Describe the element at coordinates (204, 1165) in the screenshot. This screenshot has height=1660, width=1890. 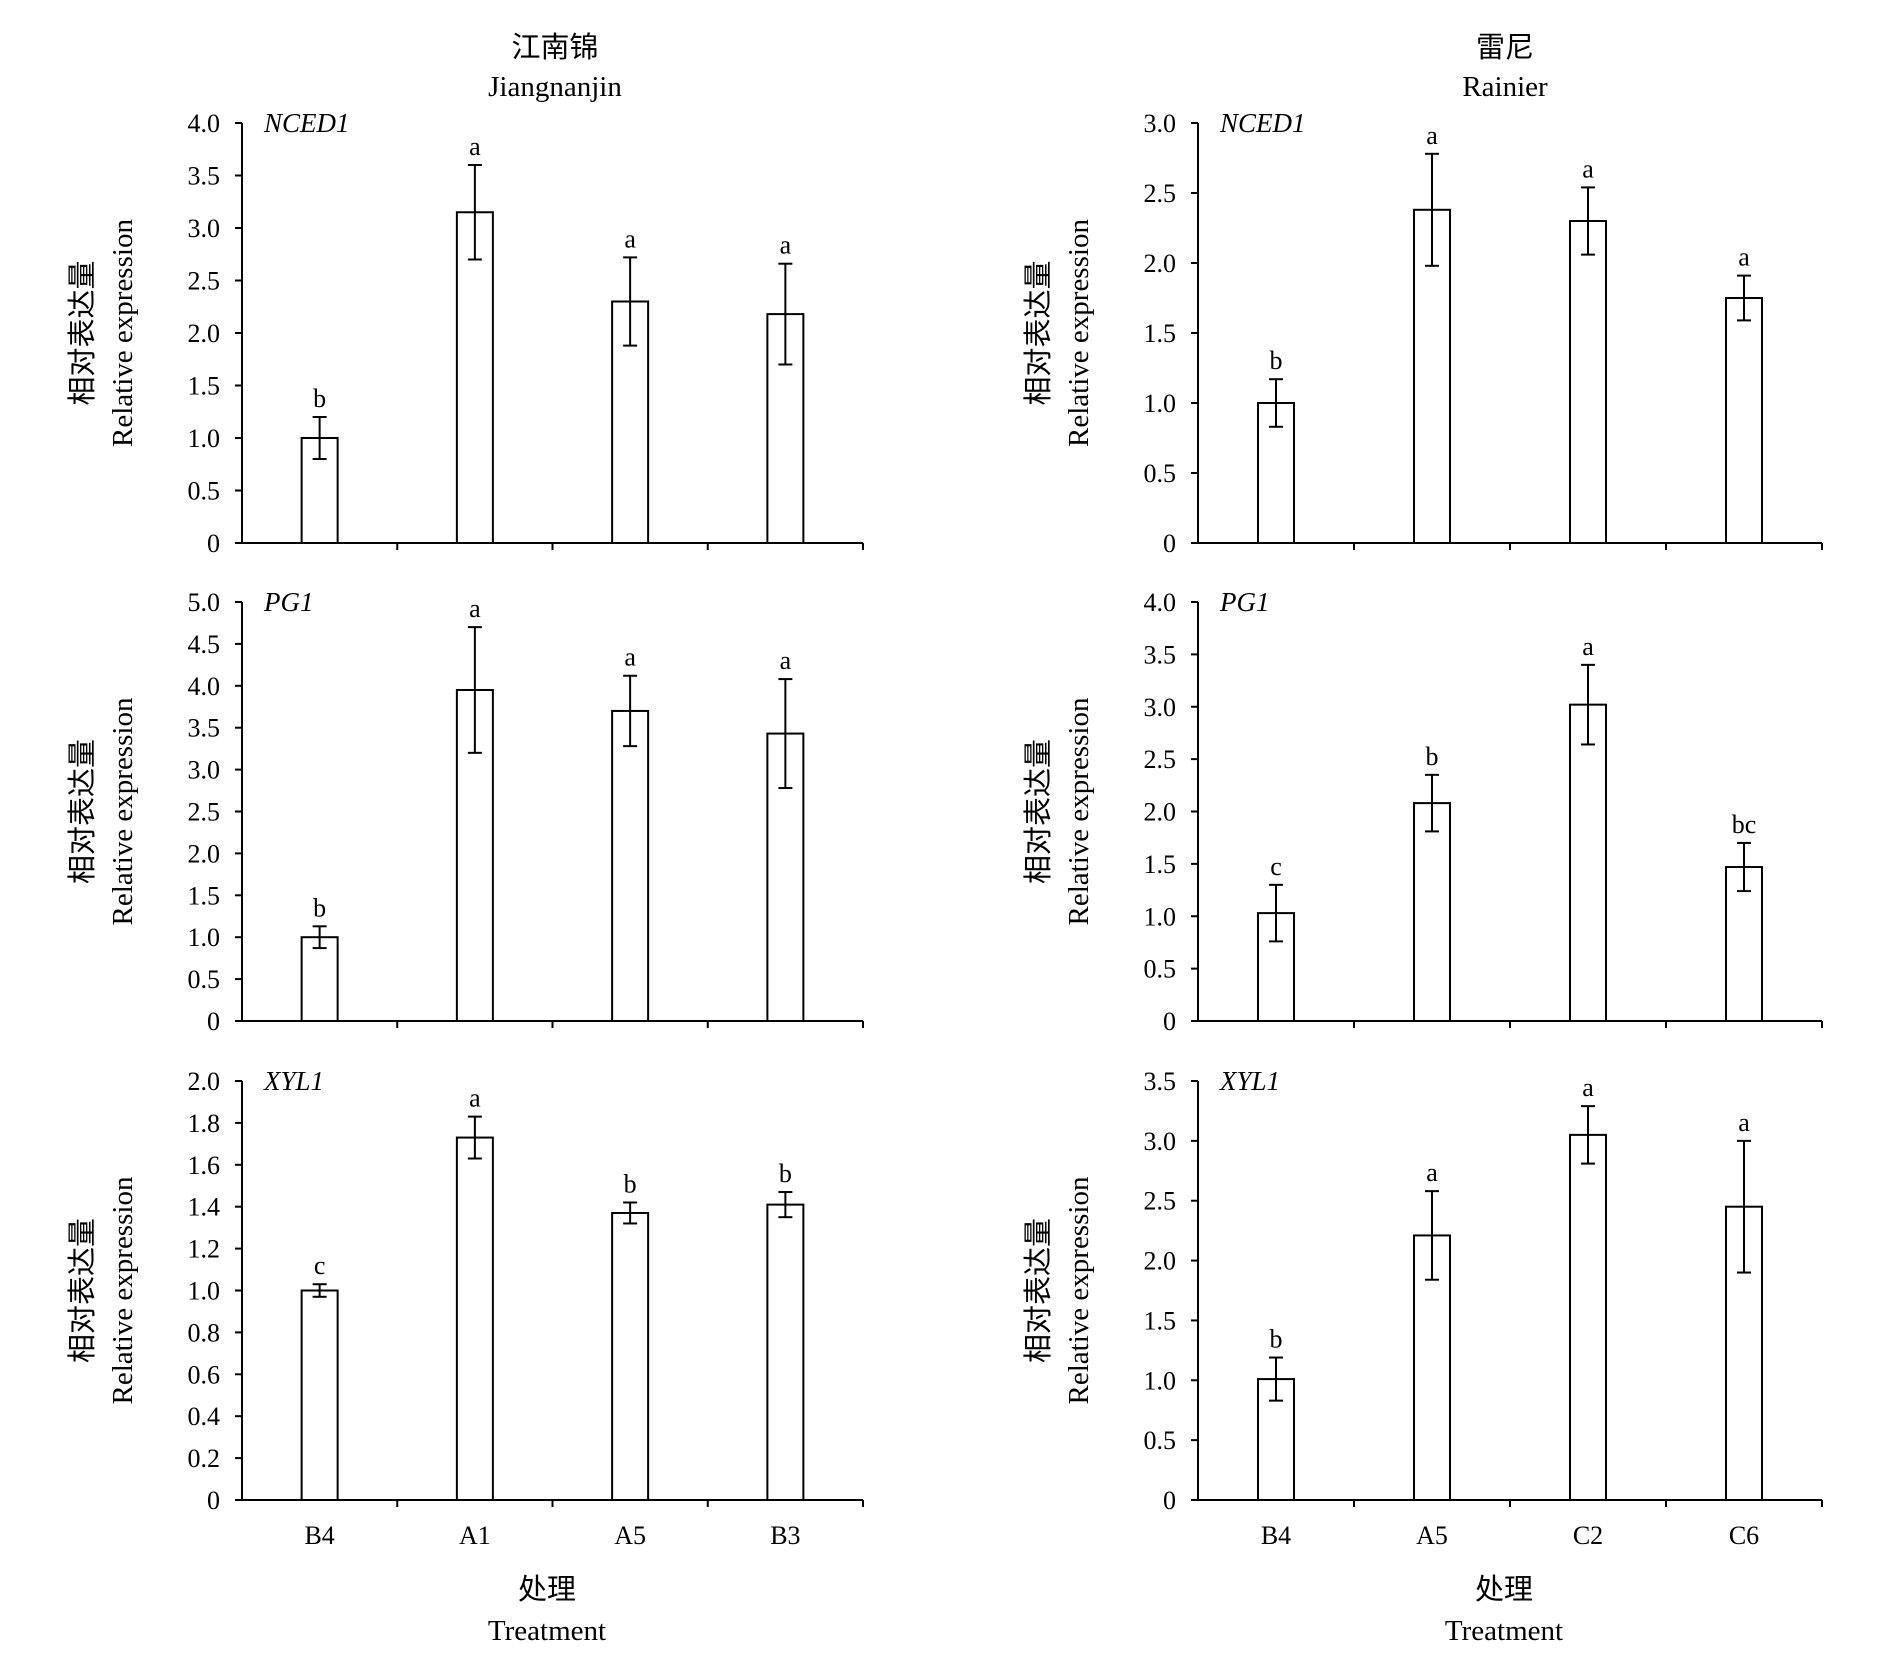
I see `y-tick-label: 1.6` at that location.